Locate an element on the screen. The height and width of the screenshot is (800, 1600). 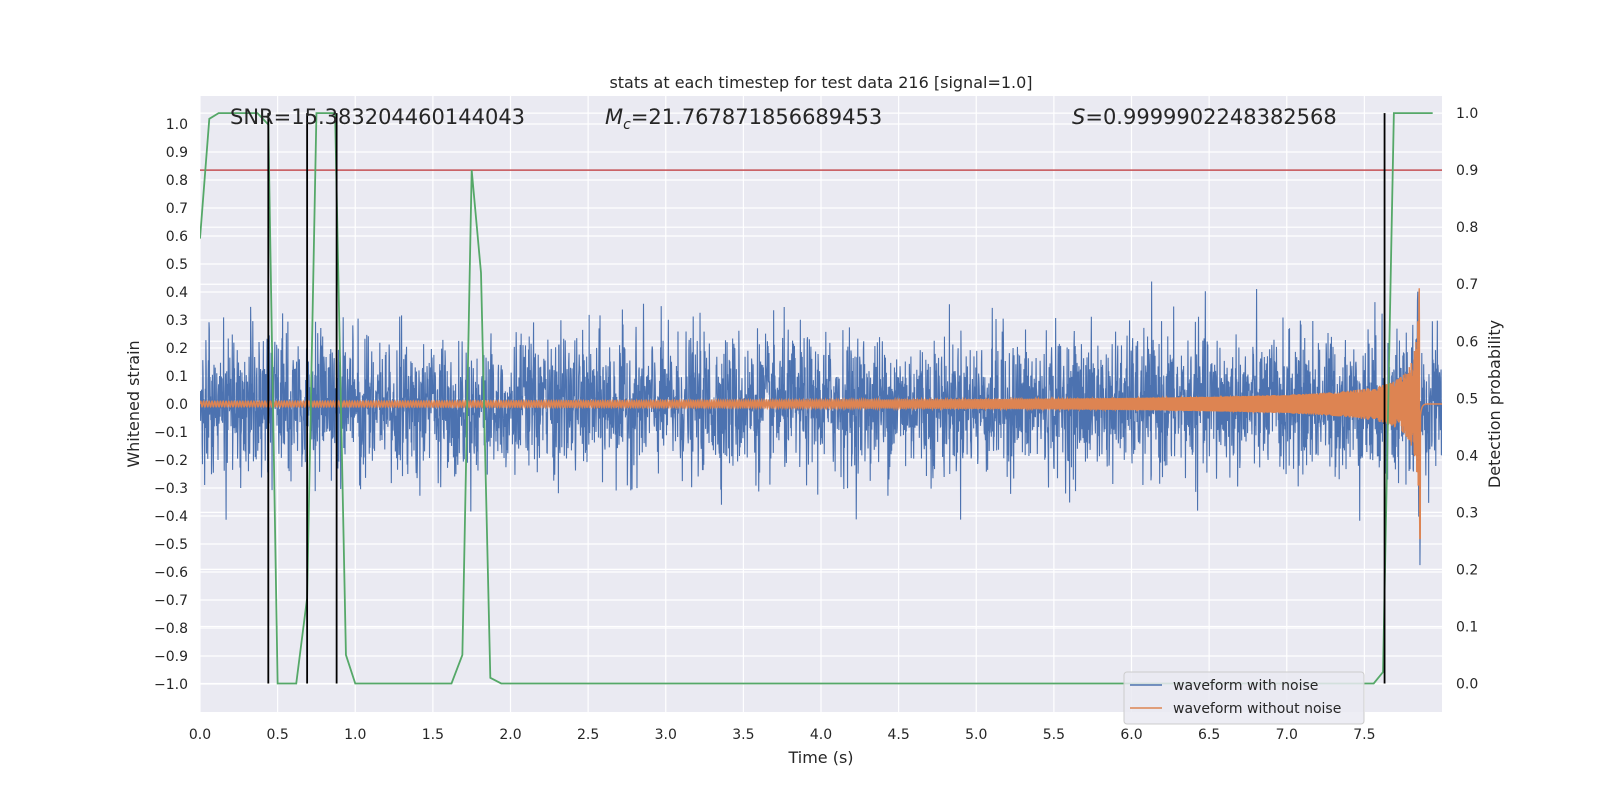
y-left-tick-label: −0.4 is located at coordinates (171, 517).